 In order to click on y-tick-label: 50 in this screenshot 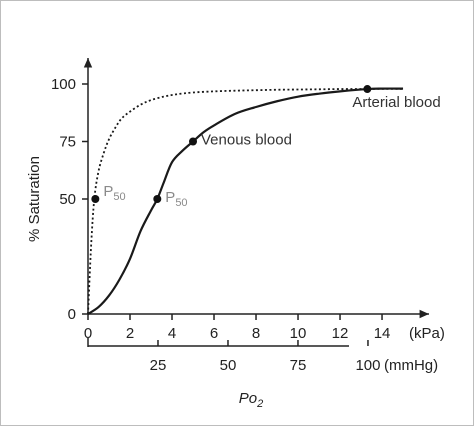, I will do `click(67, 199)`.